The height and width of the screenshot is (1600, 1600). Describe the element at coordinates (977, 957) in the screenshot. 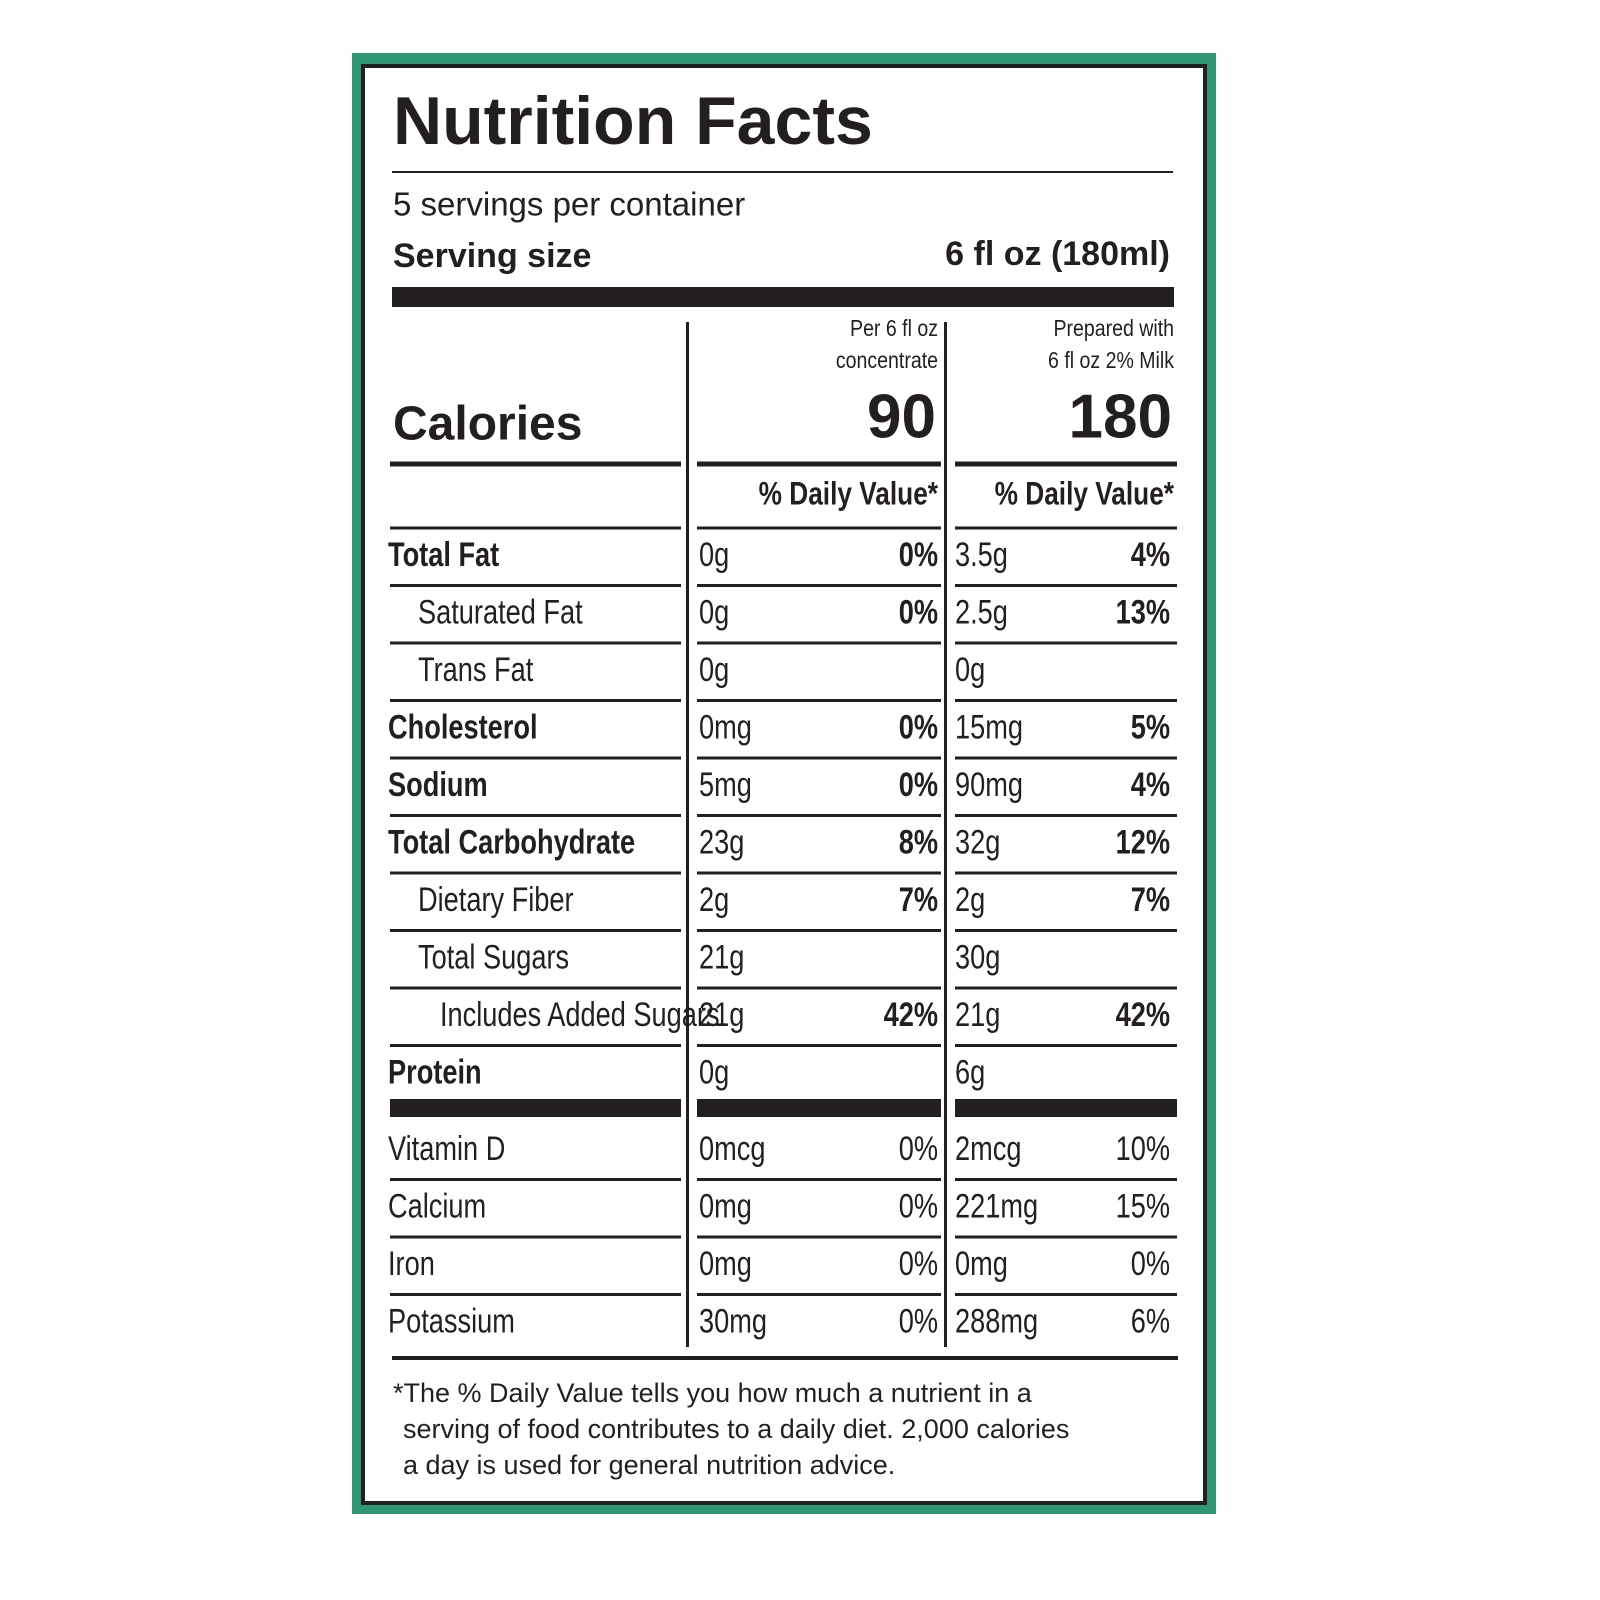

I see `amount: 30g` at that location.